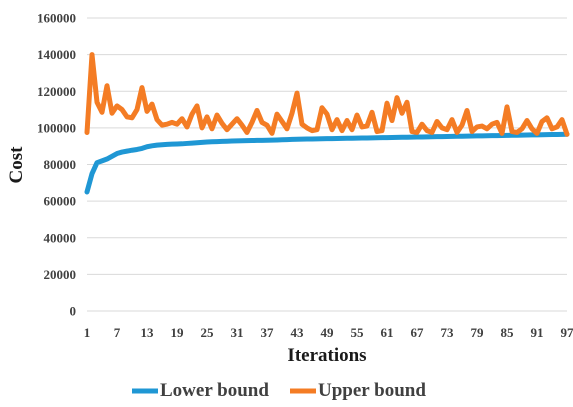 The height and width of the screenshot is (407, 573). Describe the element at coordinates (508, 332) in the screenshot. I see `x-tick-label: 85` at that location.